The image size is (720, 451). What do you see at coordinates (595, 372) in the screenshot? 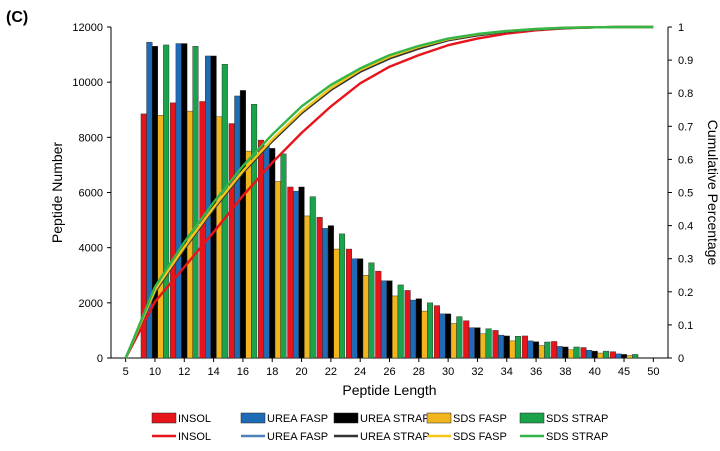
I see `x-tick-label: 40` at bounding box center [595, 372].